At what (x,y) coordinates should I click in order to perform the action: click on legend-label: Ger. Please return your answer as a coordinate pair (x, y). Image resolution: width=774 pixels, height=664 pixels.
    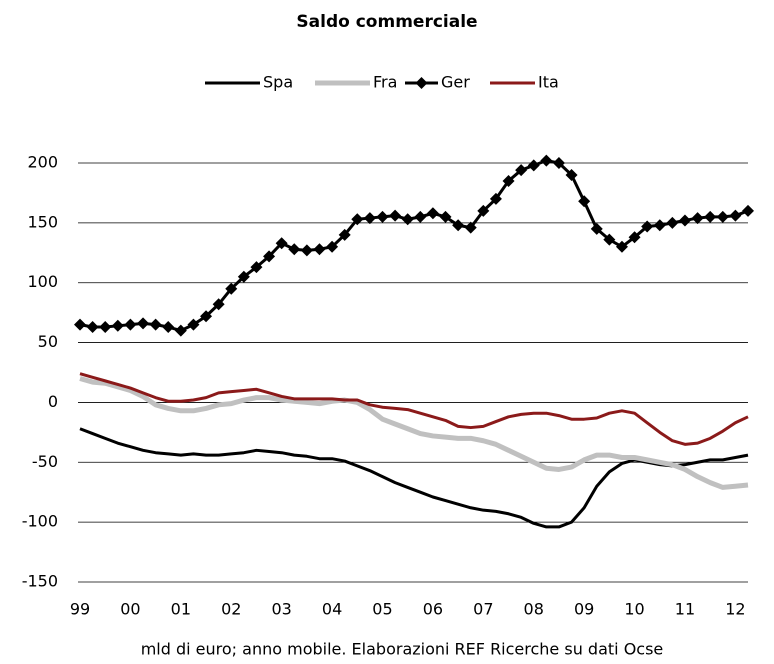
    Looking at the image, I should click on (455, 82).